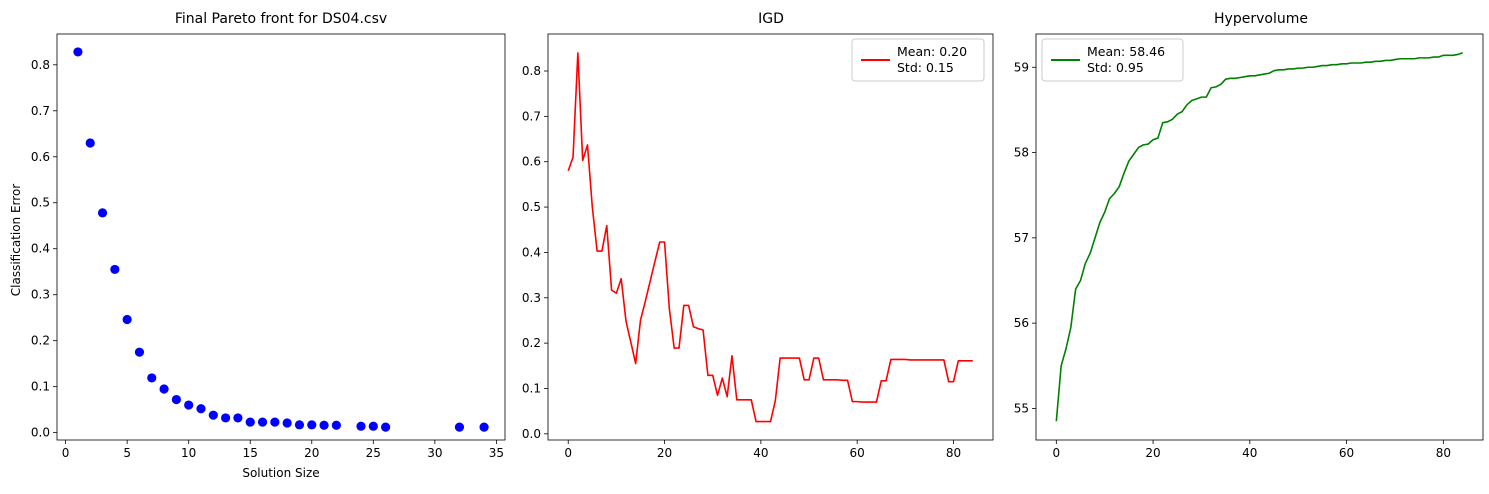 The width and height of the screenshot is (1489, 494). Describe the element at coordinates (40, 65) in the screenshot. I see `pareto-y-tick-label: 0.8` at that location.